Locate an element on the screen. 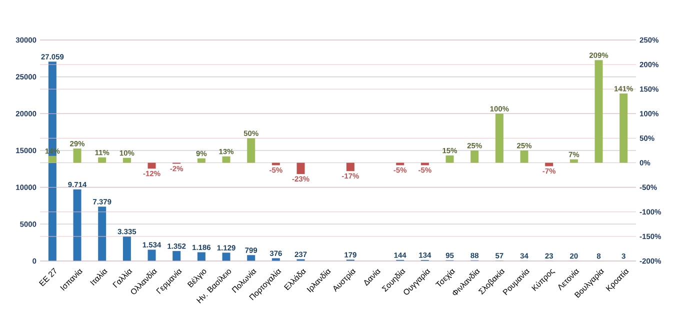 The height and width of the screenshot is (320, 700). x-tick-label: ΕΕ 27 is located at coordinates (47, 277).